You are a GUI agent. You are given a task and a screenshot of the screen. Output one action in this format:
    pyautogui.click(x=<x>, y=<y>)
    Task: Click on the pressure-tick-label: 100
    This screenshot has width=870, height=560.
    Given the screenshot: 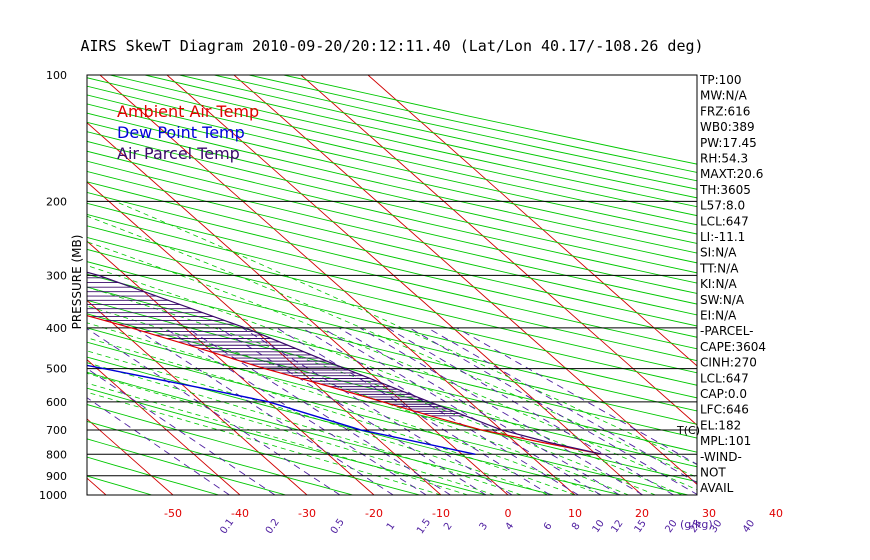 What is the action you would take?
    pyautogui.click(x=56, y=75)
    